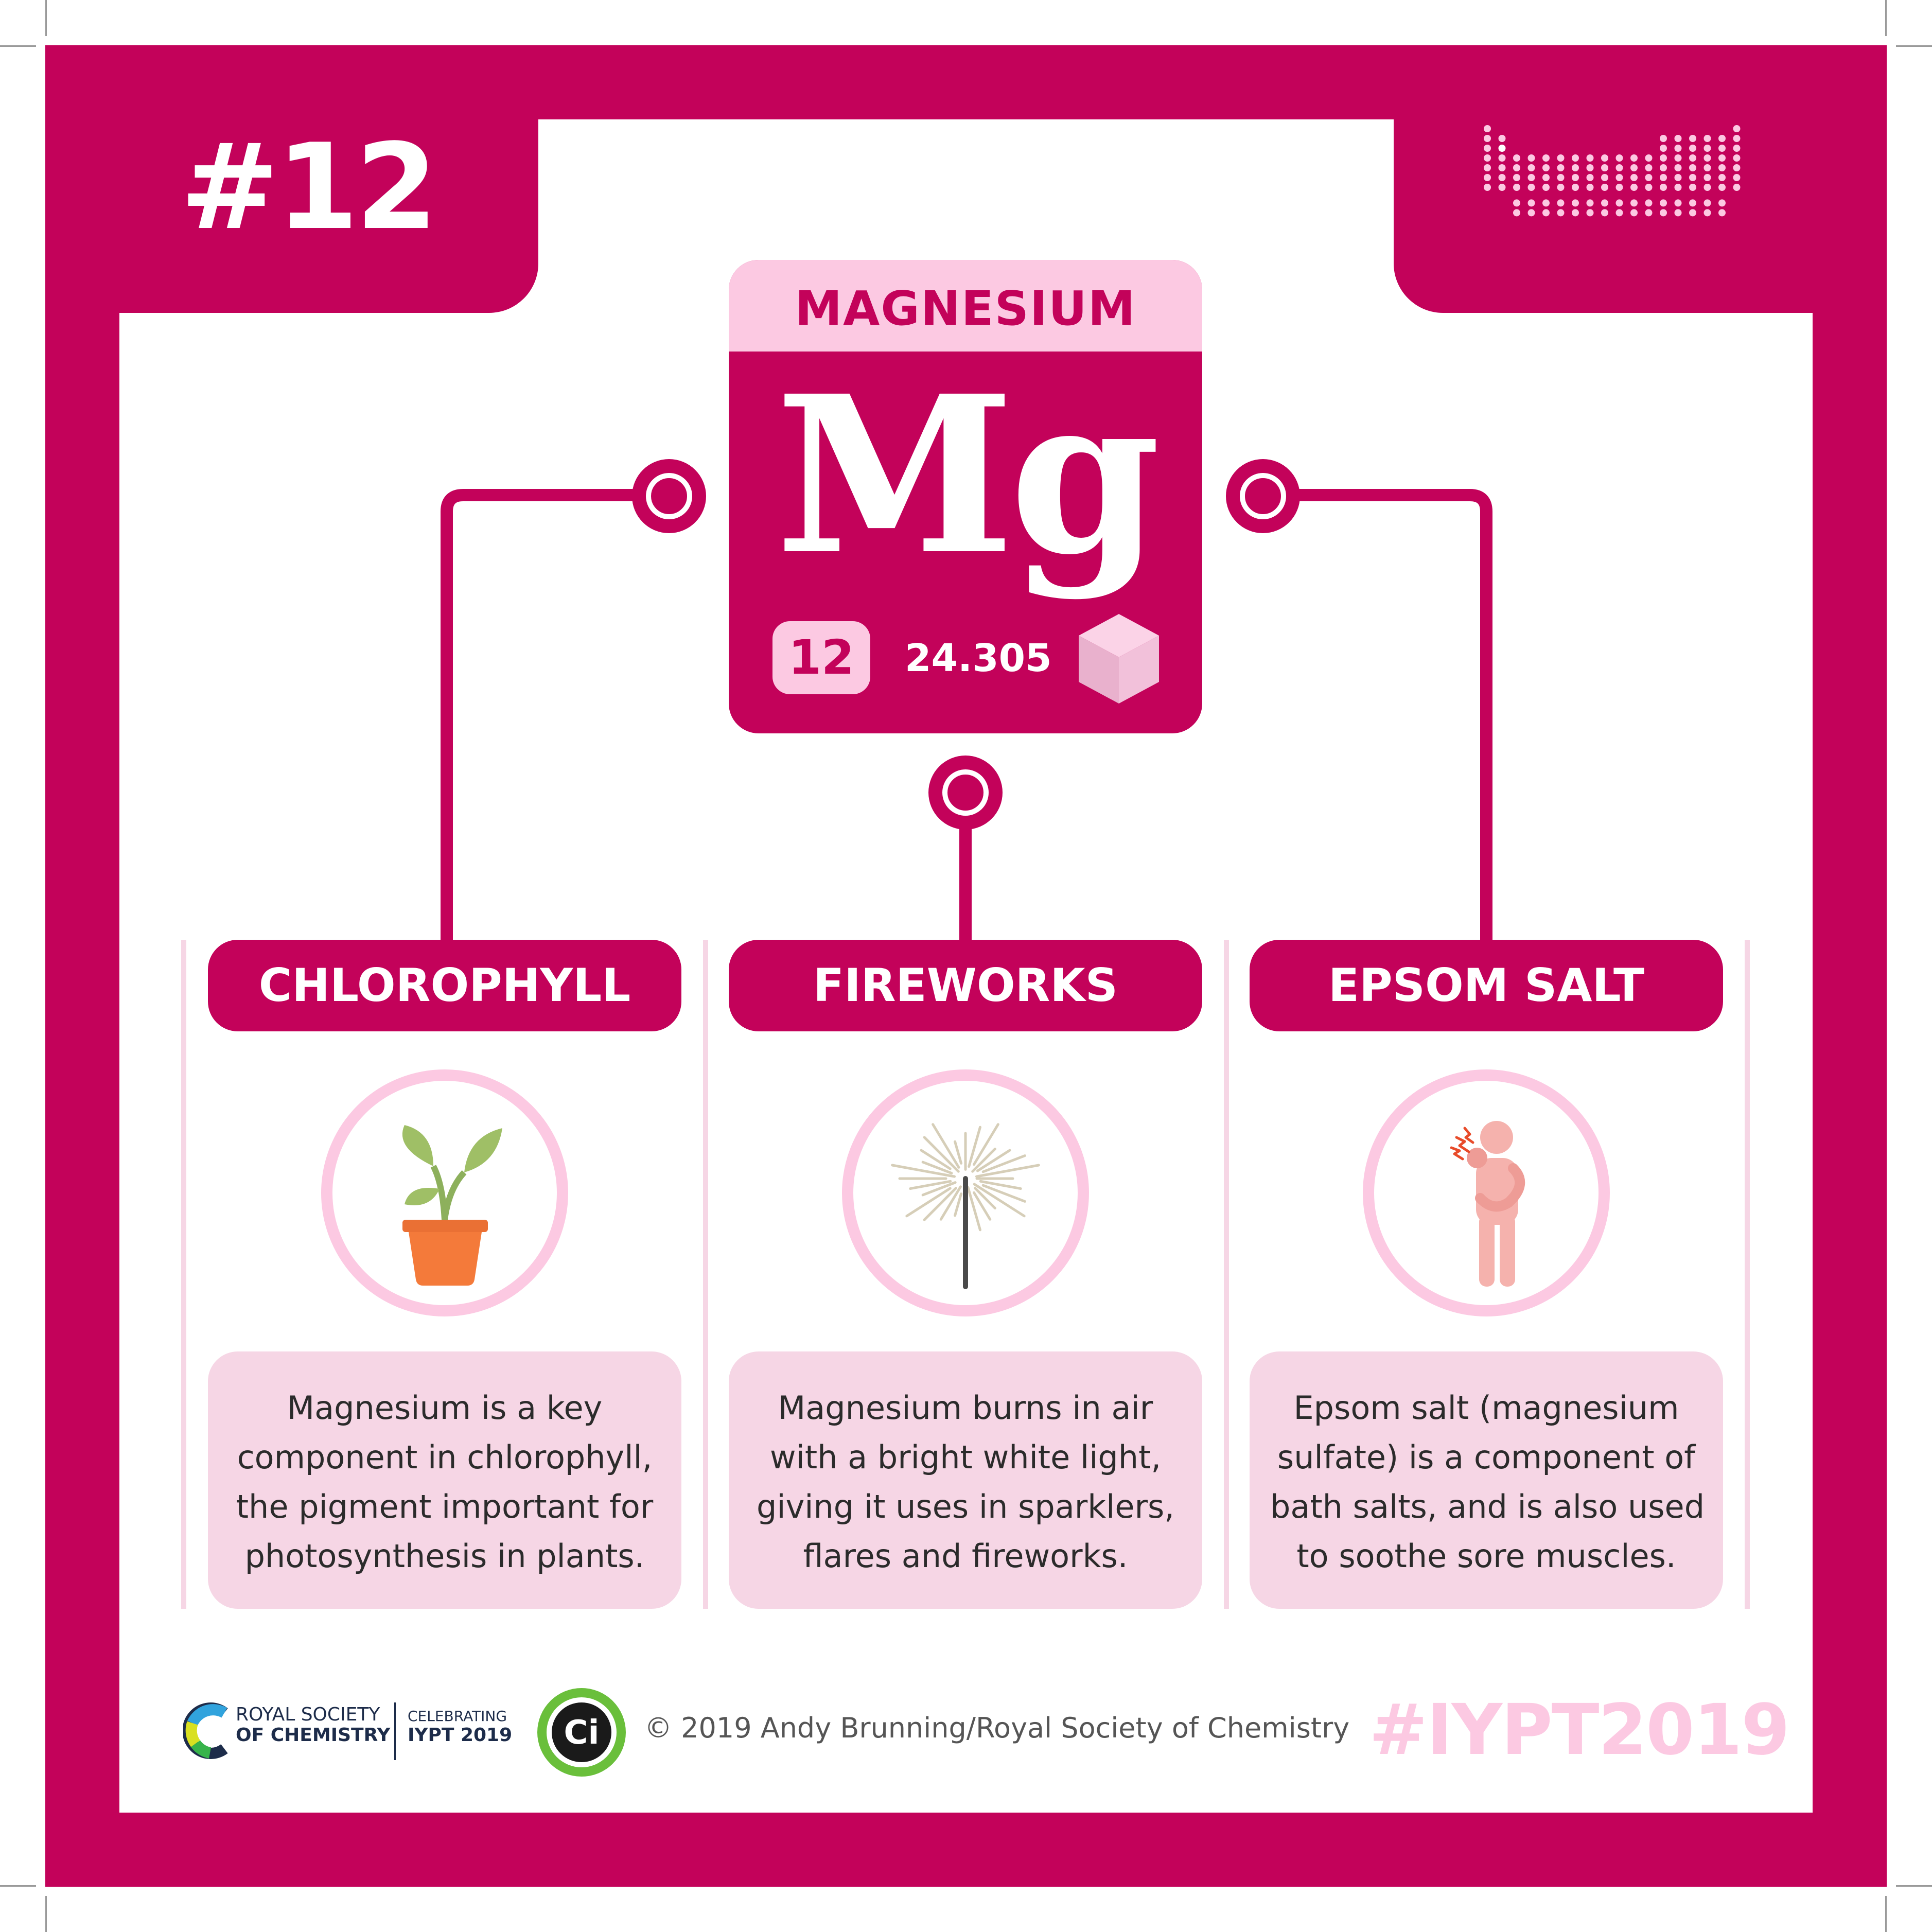 This screenshot has width=1932, height=1932. I want to click on element-name: MAGNESIUM, so click(965, 309).